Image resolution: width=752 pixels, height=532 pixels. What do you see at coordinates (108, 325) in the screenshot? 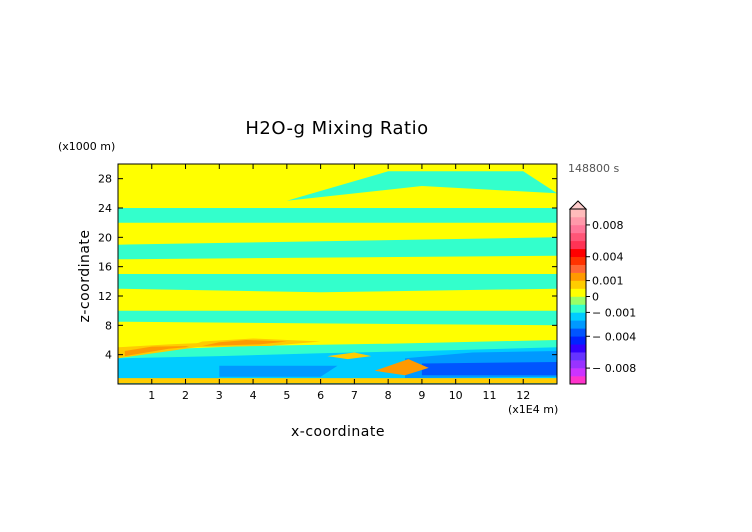
I see `y-tick-label: 8` at bounding box center [108, 325].